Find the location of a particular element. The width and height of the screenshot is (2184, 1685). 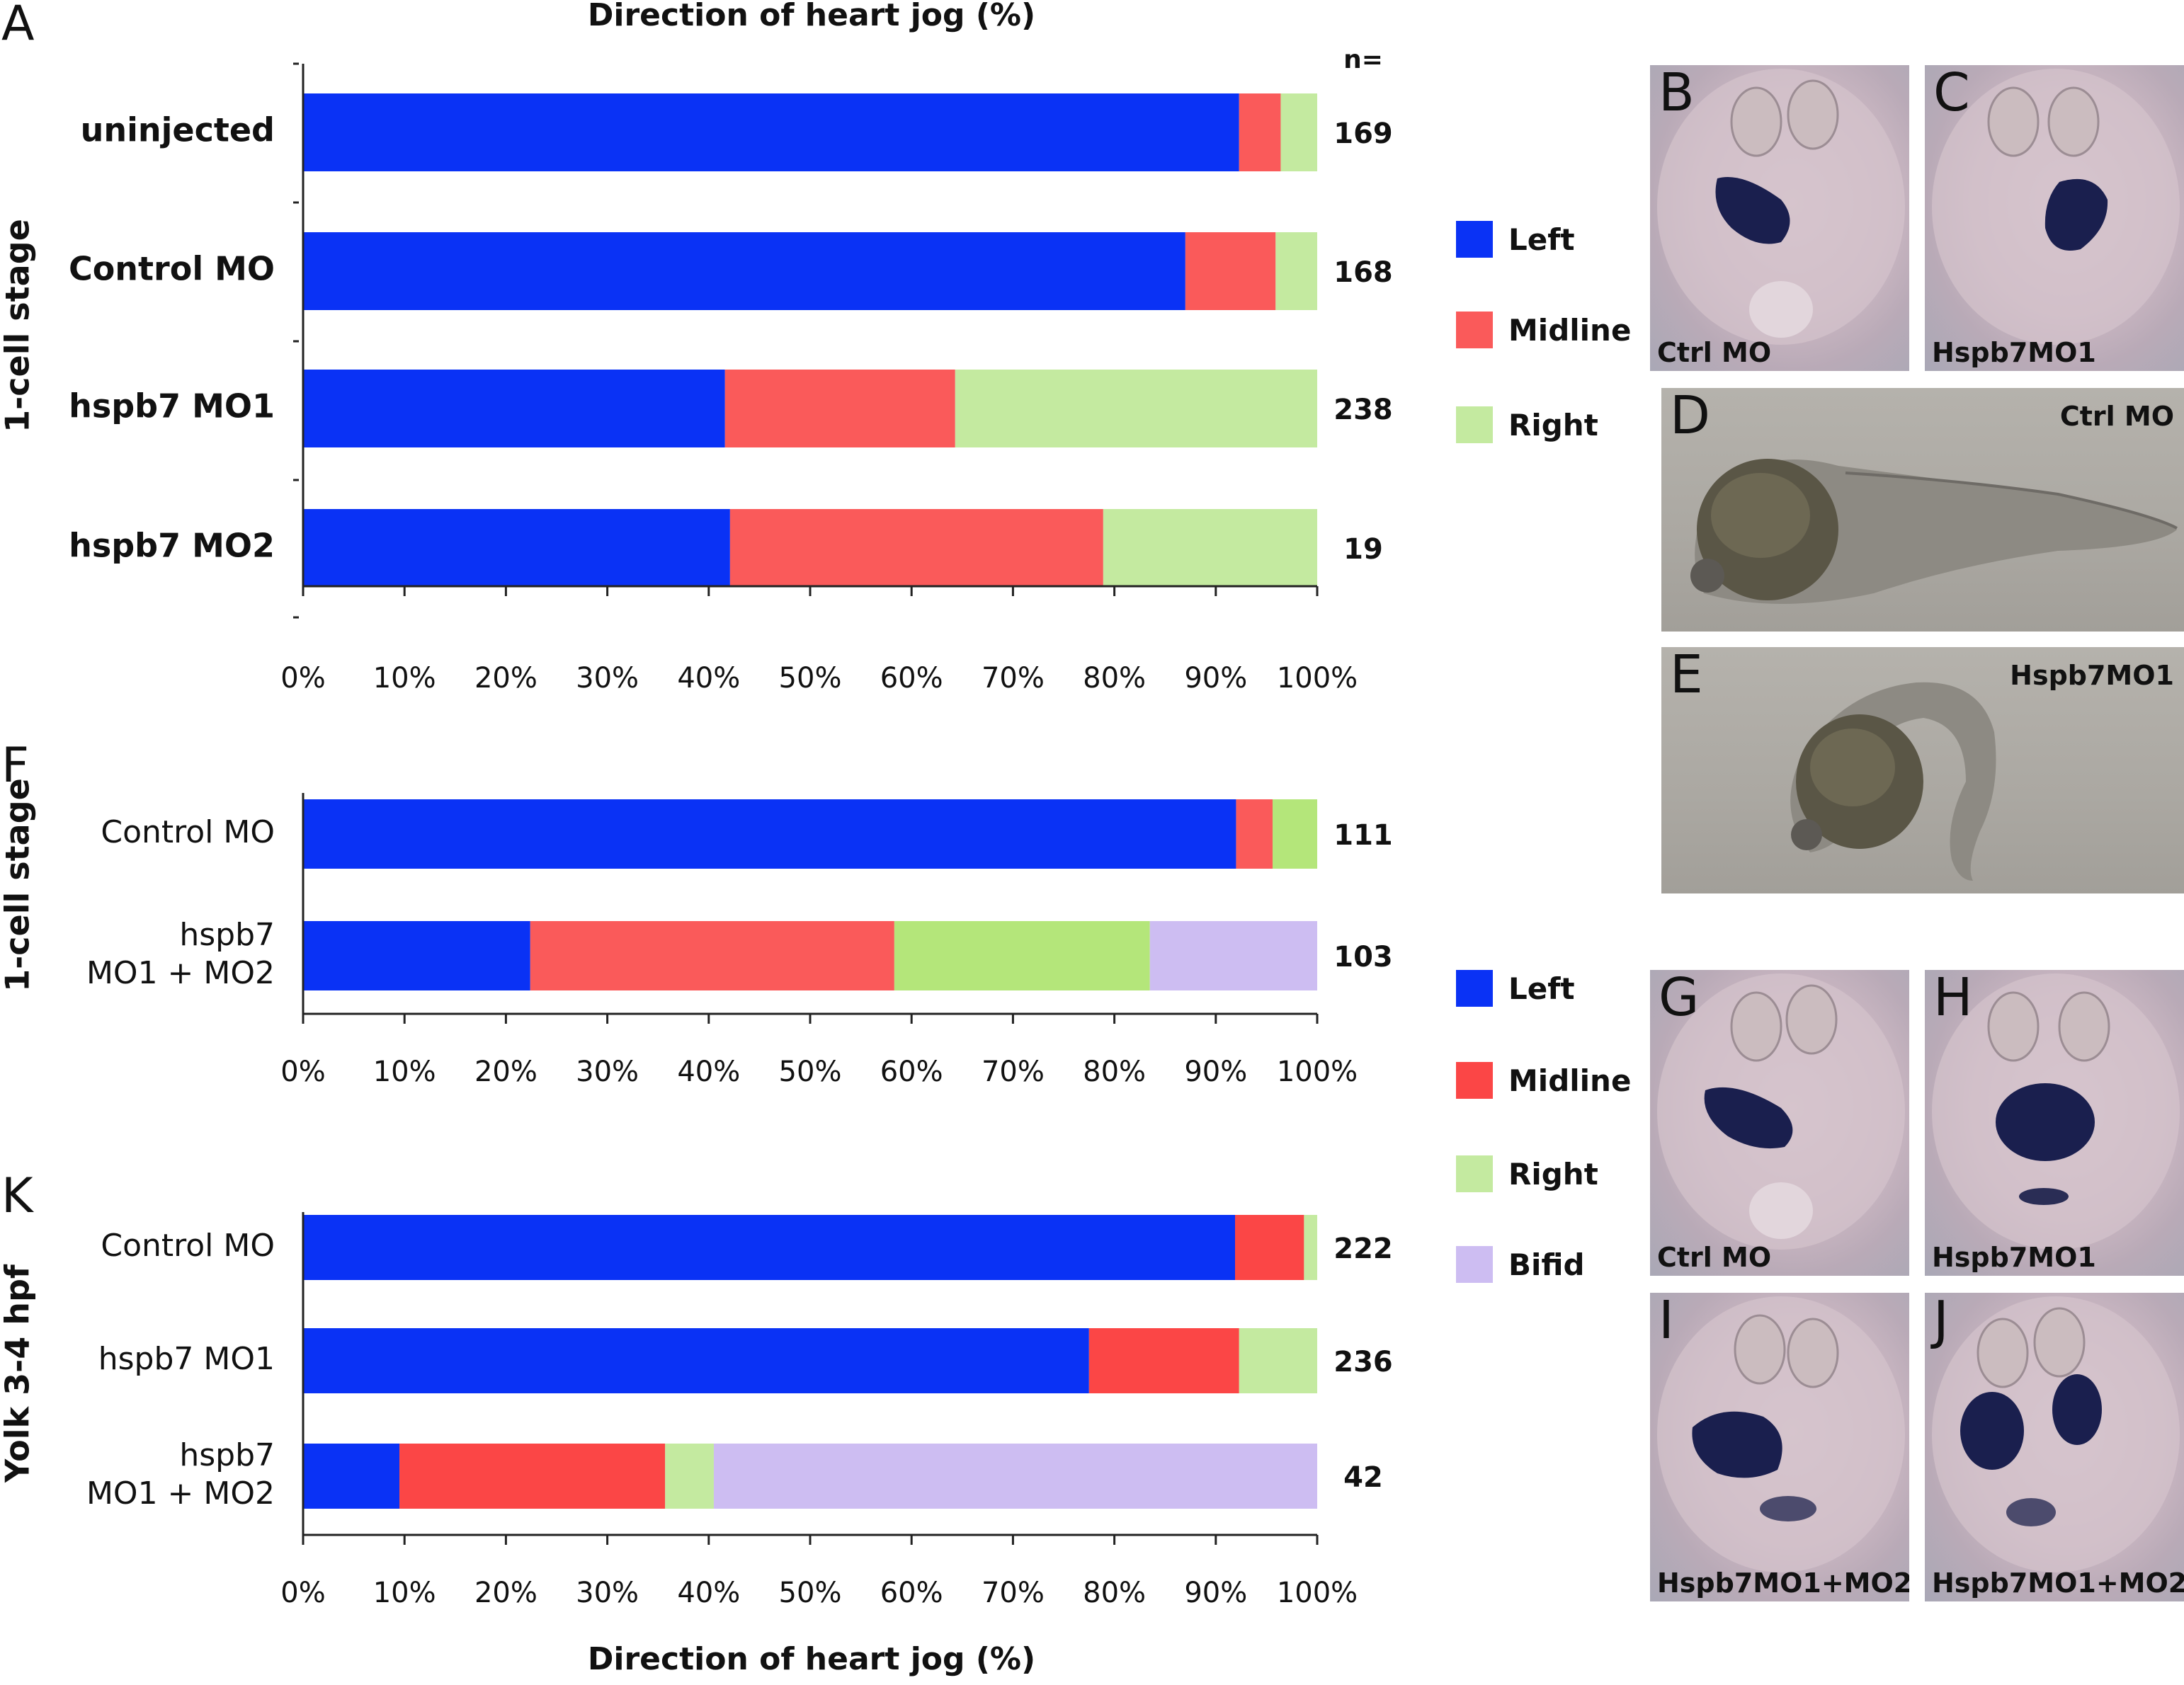

photo-letter-j: J is located at coordinates (1941, 1322).